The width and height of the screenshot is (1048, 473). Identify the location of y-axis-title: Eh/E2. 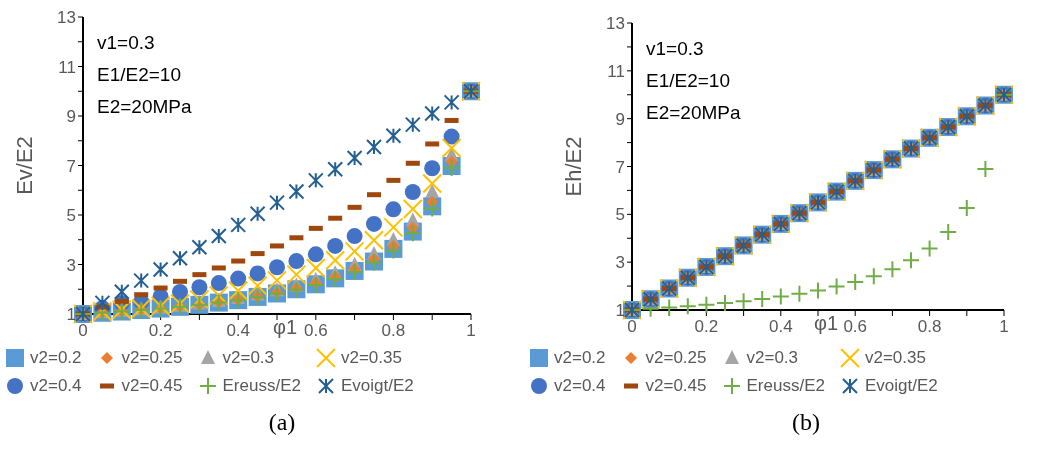
(573, 166).